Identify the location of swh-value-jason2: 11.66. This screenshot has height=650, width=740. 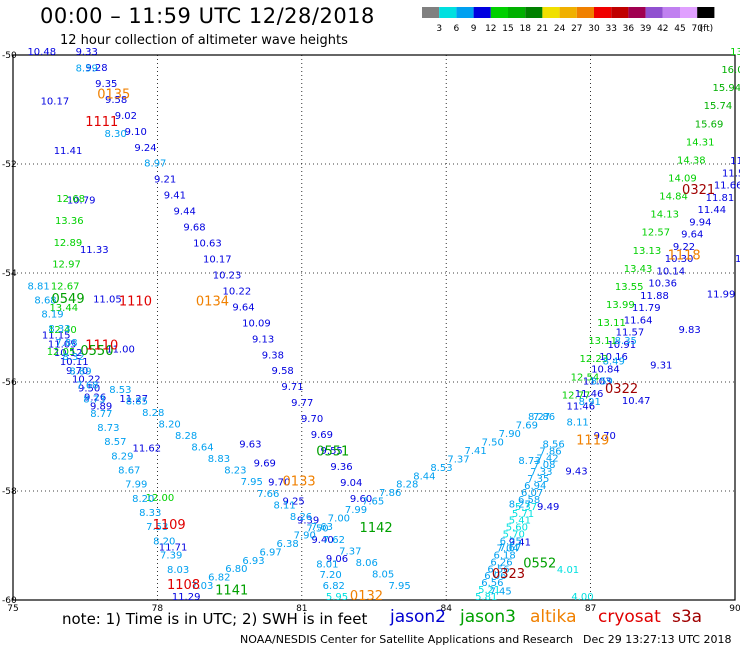
(727, 186).